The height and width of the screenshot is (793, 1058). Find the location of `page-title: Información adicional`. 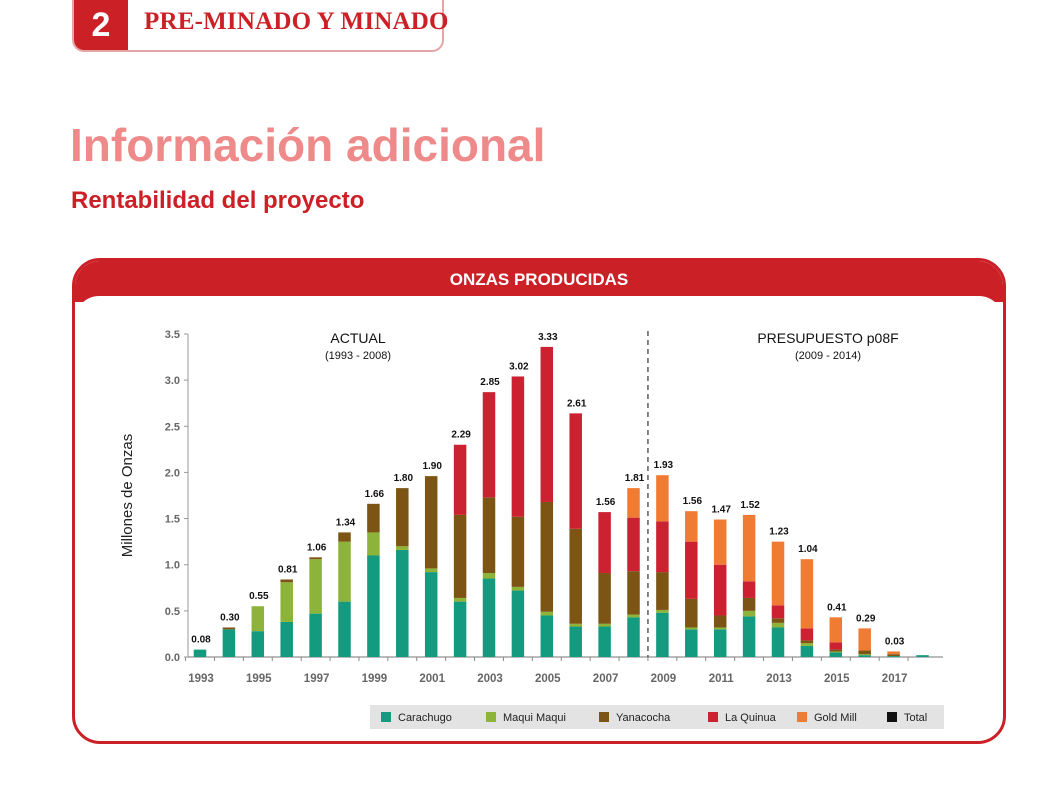

page-title: Información adicional is located at coordinates (308, 145).